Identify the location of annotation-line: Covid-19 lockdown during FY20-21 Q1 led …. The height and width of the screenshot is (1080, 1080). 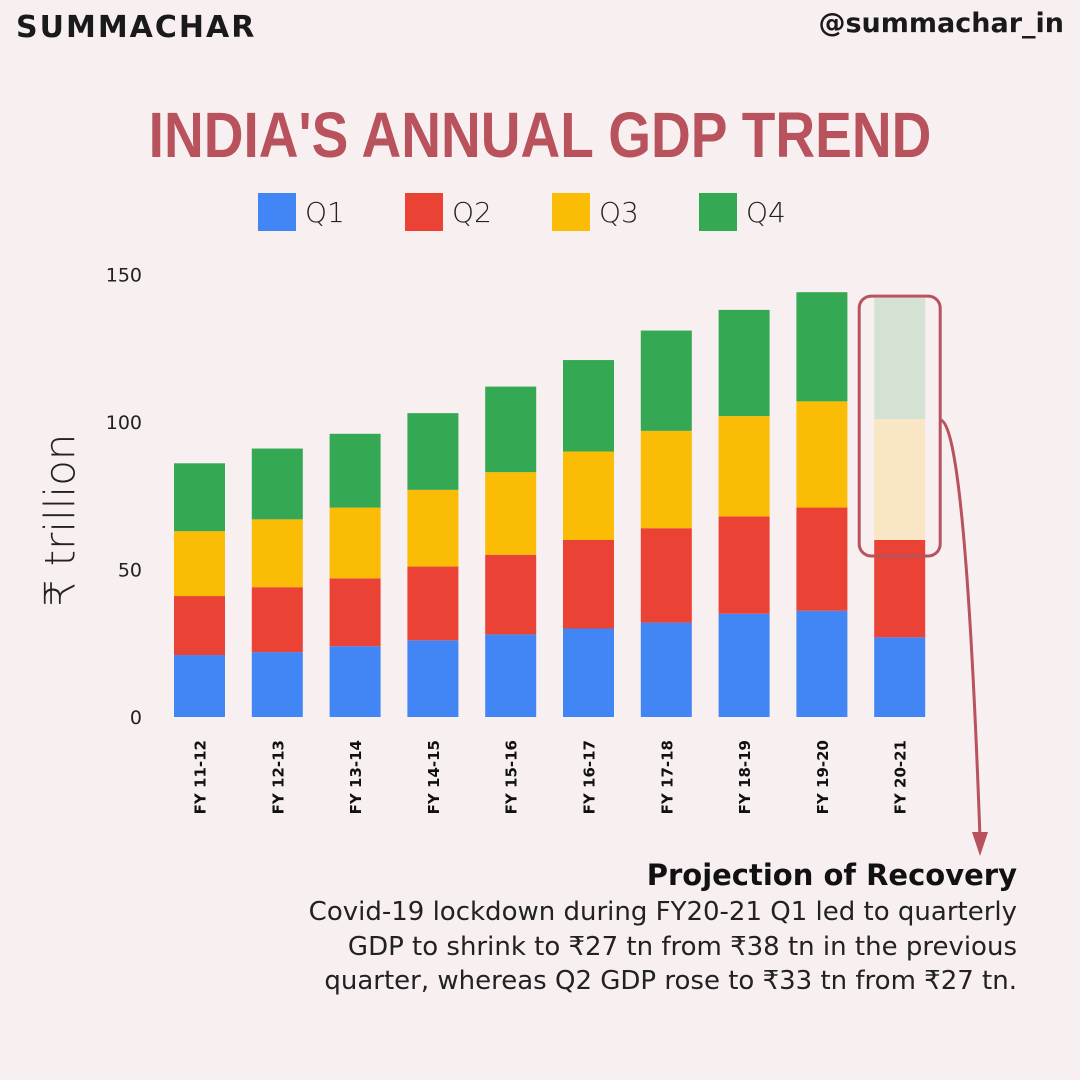
(662, 912).